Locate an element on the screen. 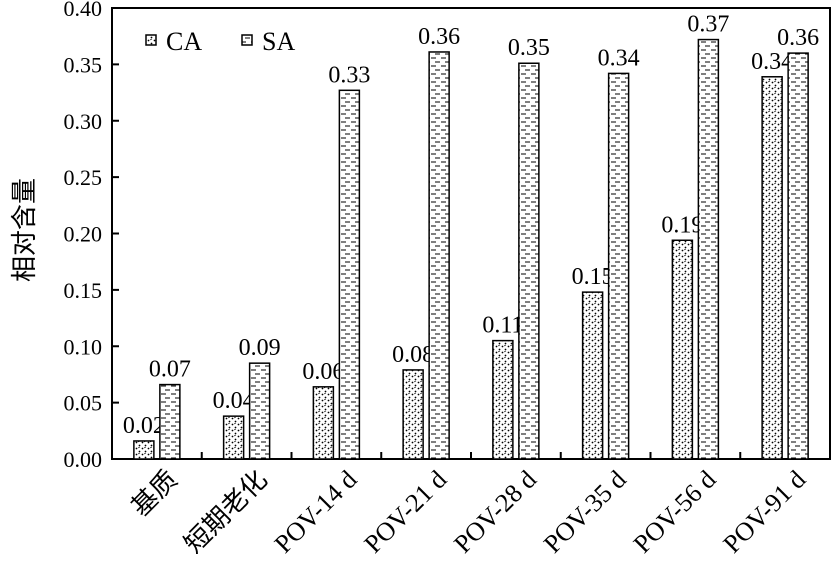 This screenshot has height=573, width=837. legend: CA SA is located at coordinates (220, 41).